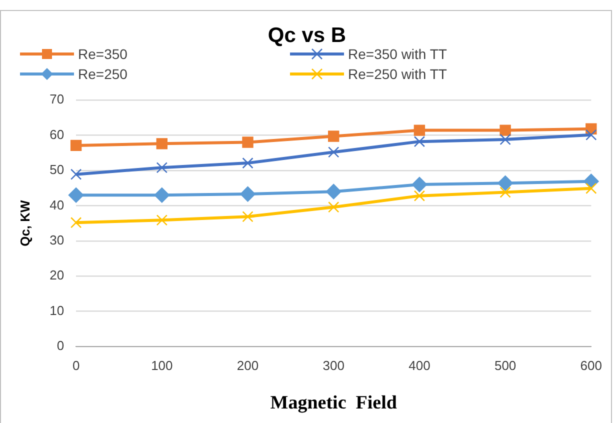 This screenshot has height=423, width=614. Describe the element at coordinates (334, 403) in the screenshot. I see `x-axis-title: Magnetic Field` at that location.